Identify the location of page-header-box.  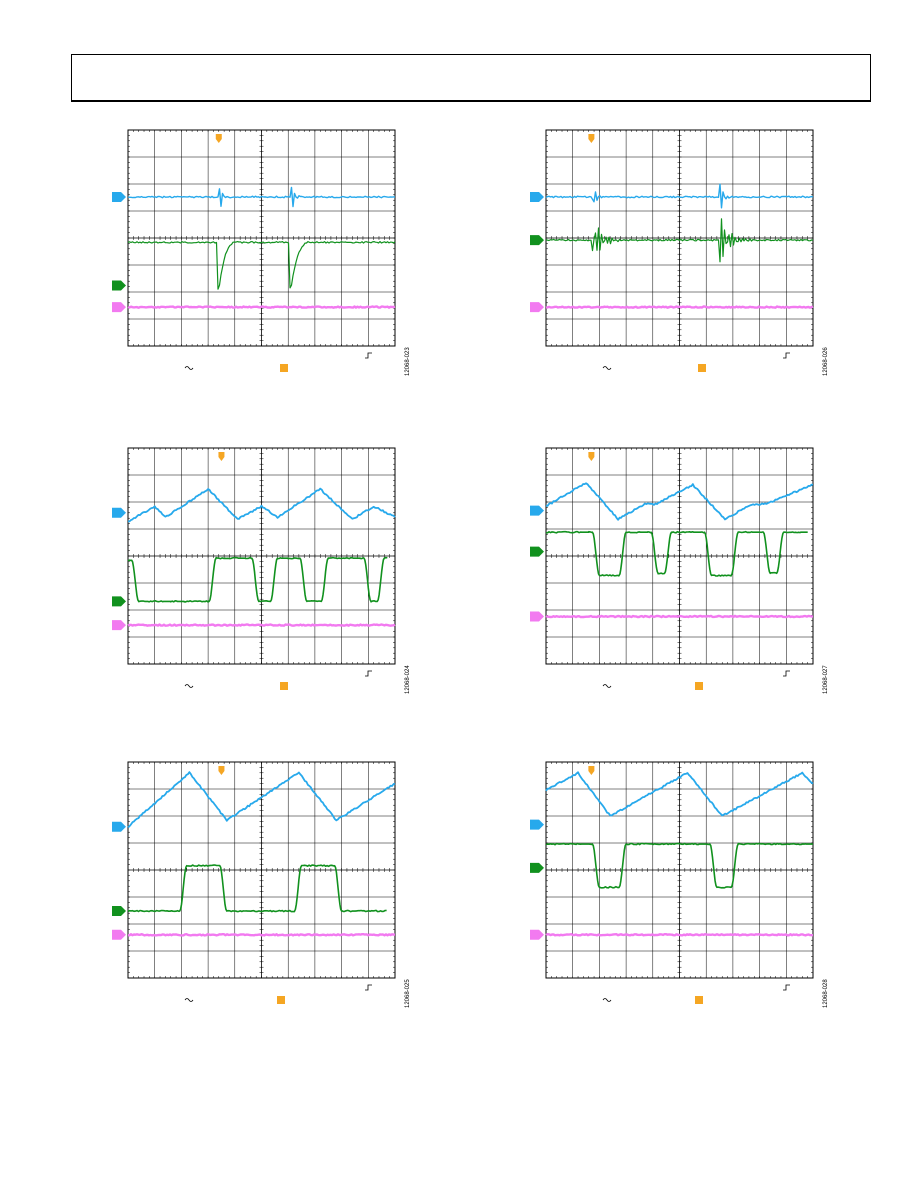
(471, 78).